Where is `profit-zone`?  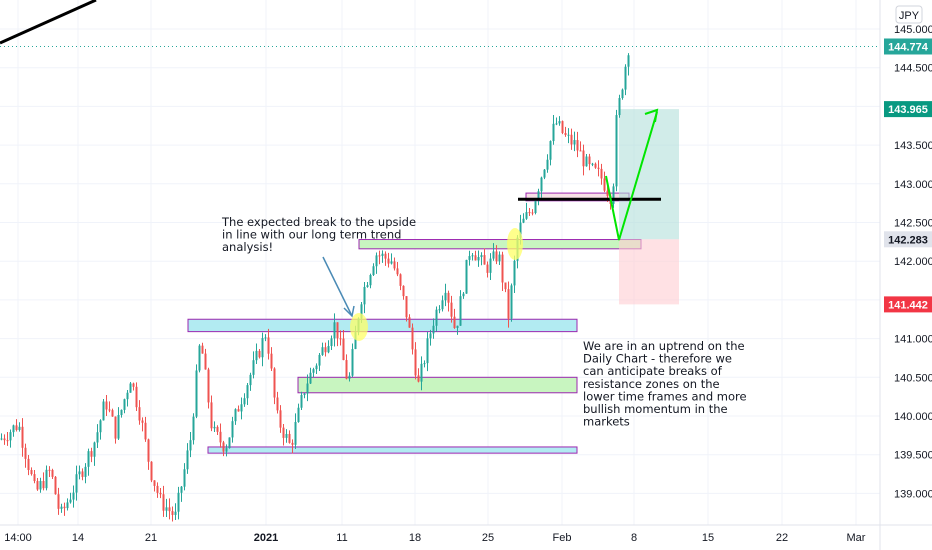 profit-zone is located at coordinates (649, 174).